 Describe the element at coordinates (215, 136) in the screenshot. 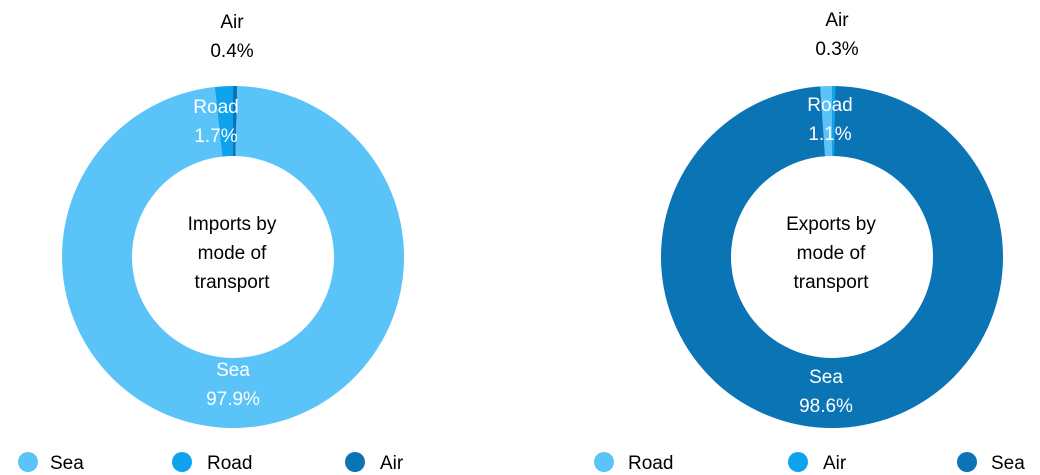

I see `imports-road-value-label: 1.7%` at that location.